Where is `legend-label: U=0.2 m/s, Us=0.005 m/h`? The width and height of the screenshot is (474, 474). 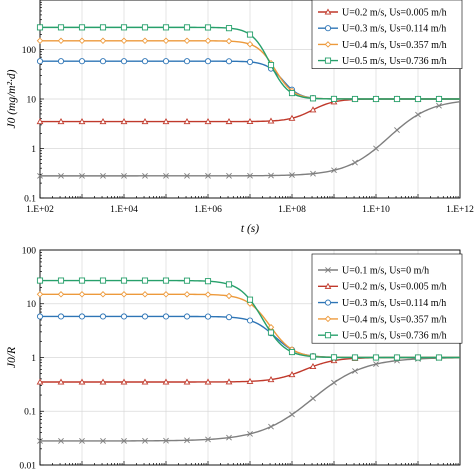
legend-label: U=0.2 m/s, Us=0.005 m/h is located at coordinates (394, 287).